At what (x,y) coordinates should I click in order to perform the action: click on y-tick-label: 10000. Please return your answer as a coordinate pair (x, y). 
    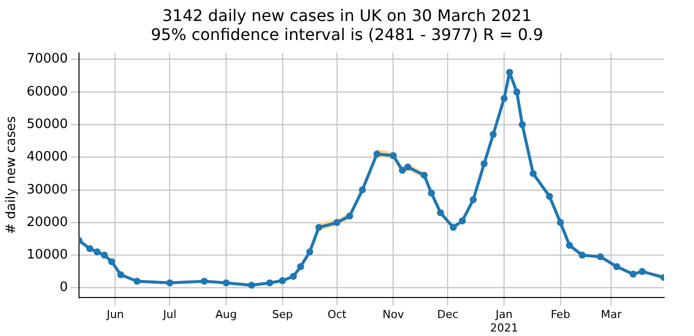
    Looking at the image, I should click on (47, 255).